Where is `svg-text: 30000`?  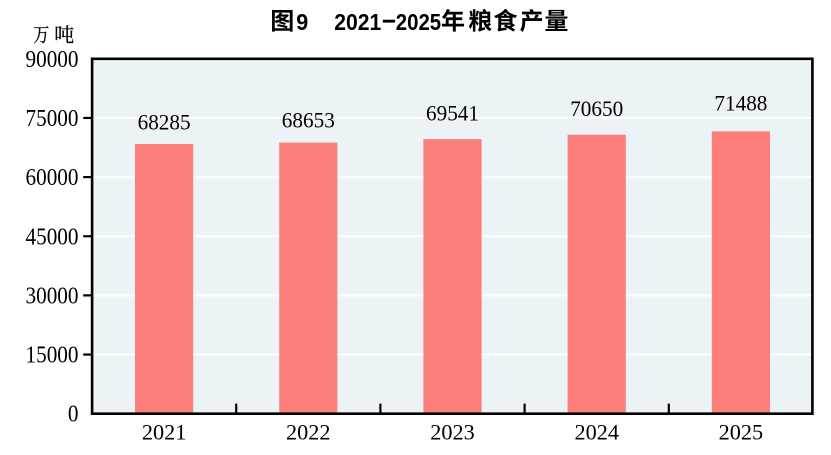
svg-text: 30000 is located at coordinates (52, 296).